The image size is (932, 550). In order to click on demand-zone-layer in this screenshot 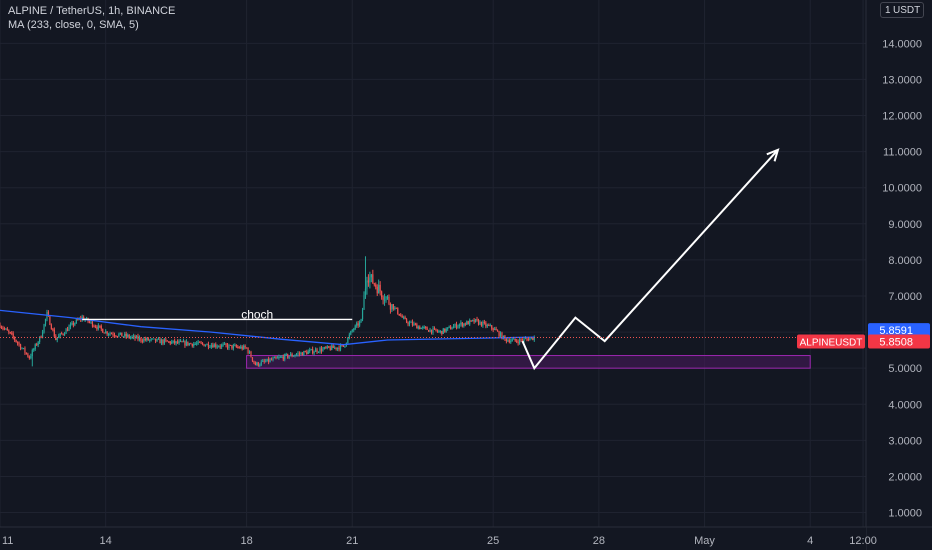, I will do `click(528, 362)`.